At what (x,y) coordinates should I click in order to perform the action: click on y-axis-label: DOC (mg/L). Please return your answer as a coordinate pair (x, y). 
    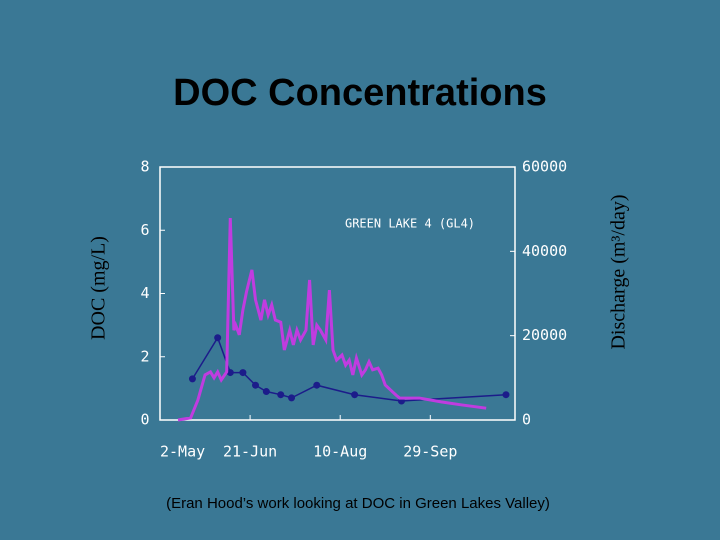
    Looking at the image, I should click on (99, 288).